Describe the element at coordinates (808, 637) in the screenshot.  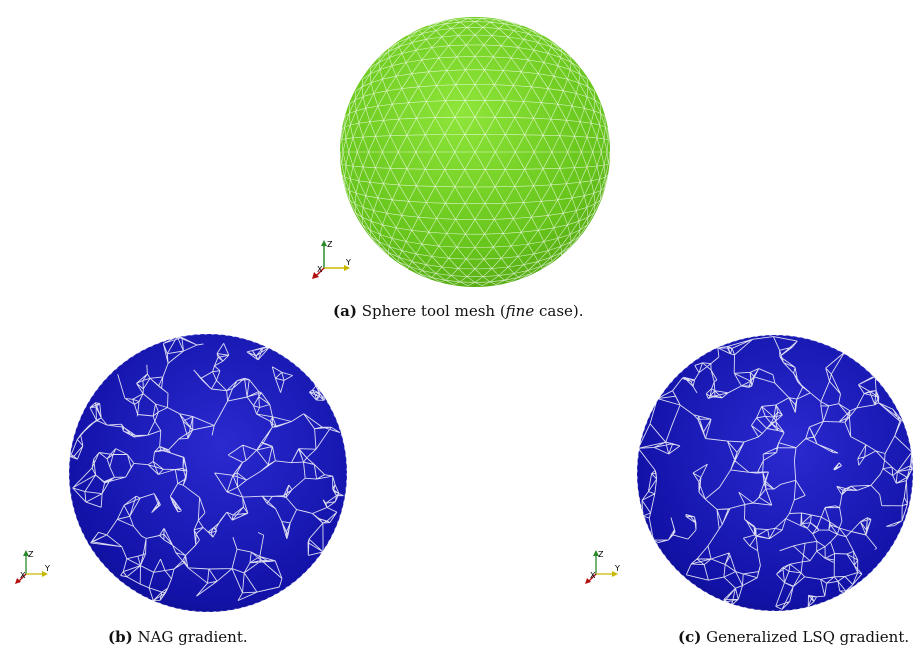
I see `caption-c-text: Generalized LSQ gradient.` at that location.